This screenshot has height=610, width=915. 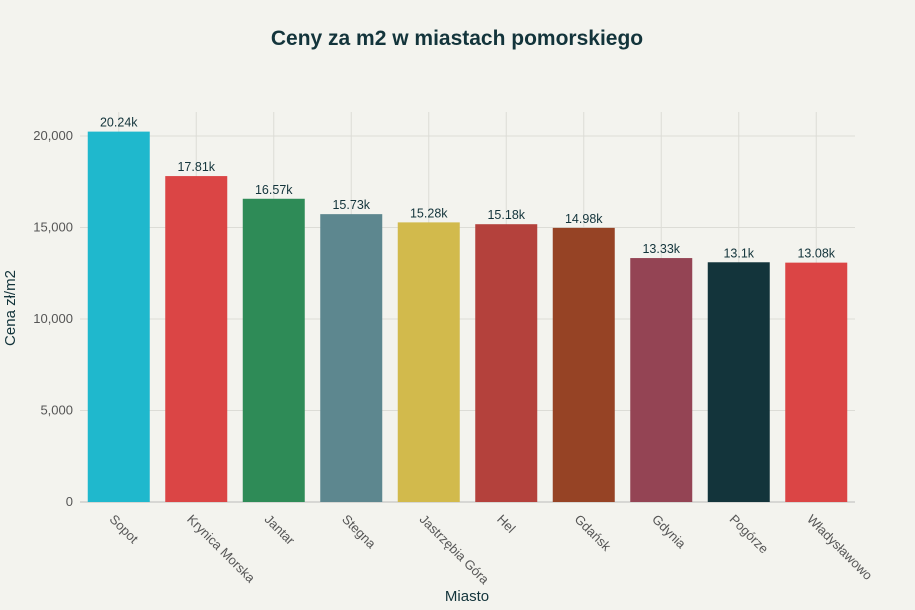 What do you see at coordinates (119, 123) in the screenshot?
I see `data-label: 20.24k` at bounding box center [119, 123].